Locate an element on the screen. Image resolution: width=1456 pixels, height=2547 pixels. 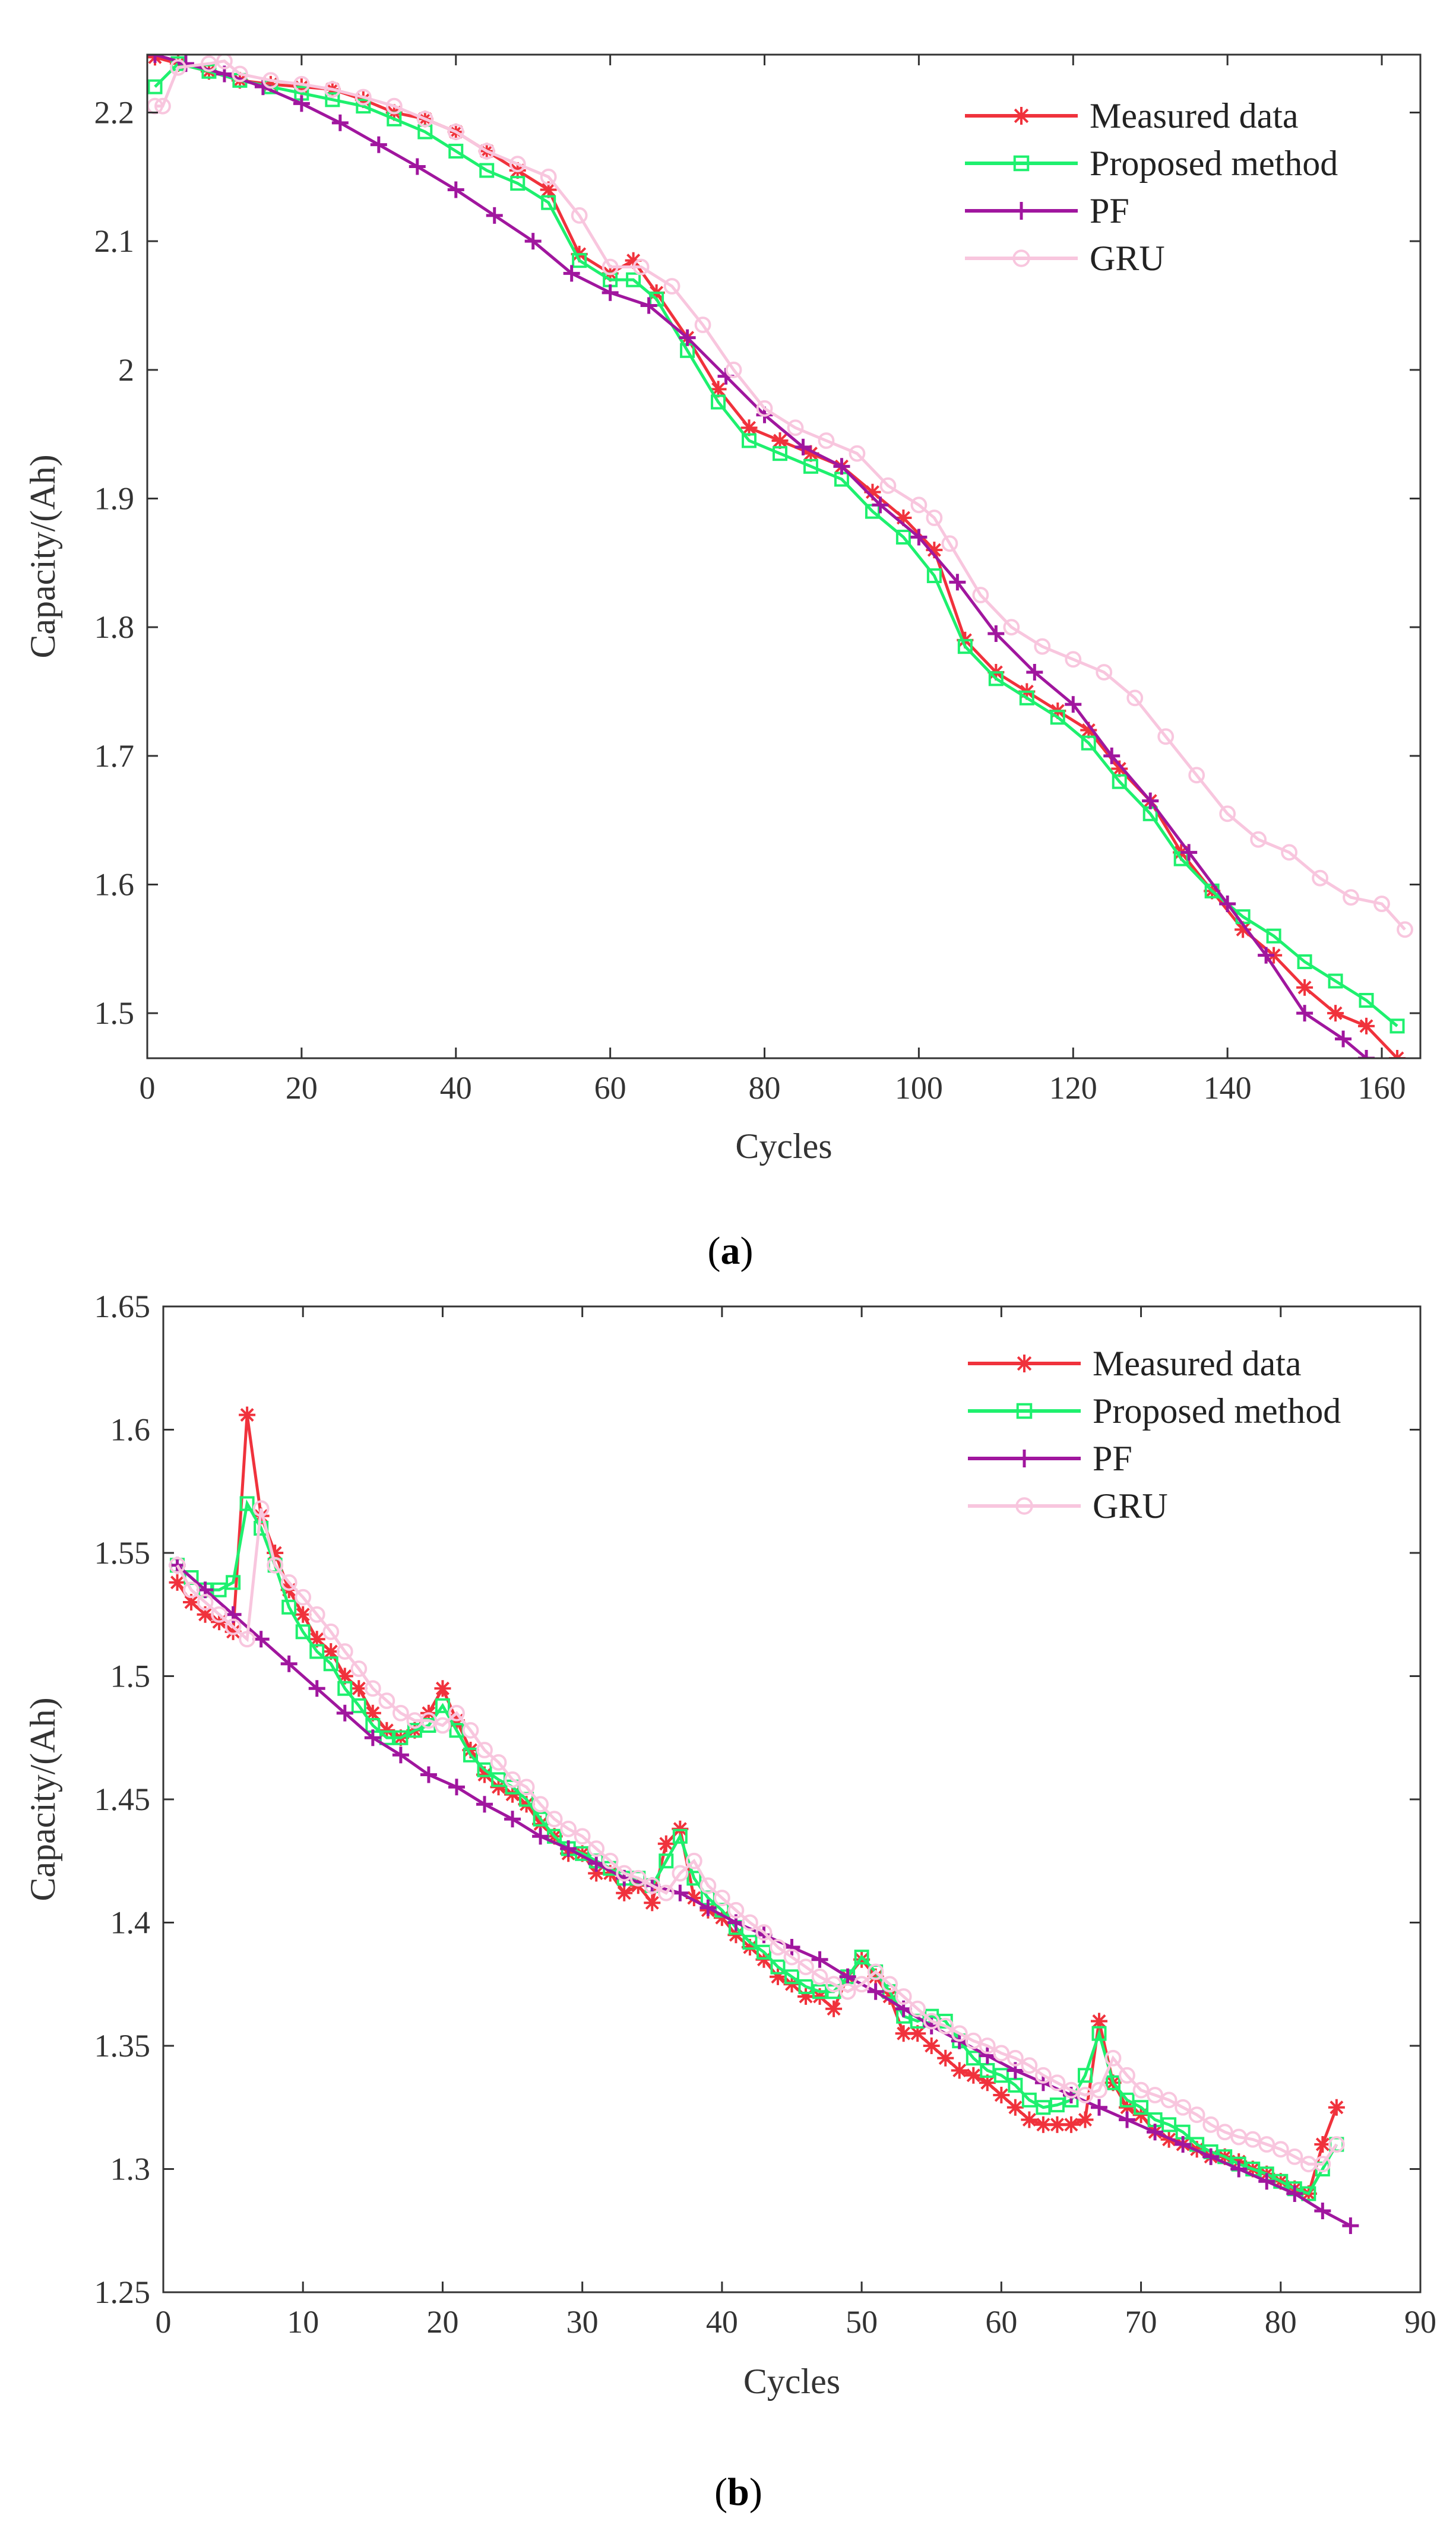
x-tick-label: 50 is located at coordinates (862, 2322).